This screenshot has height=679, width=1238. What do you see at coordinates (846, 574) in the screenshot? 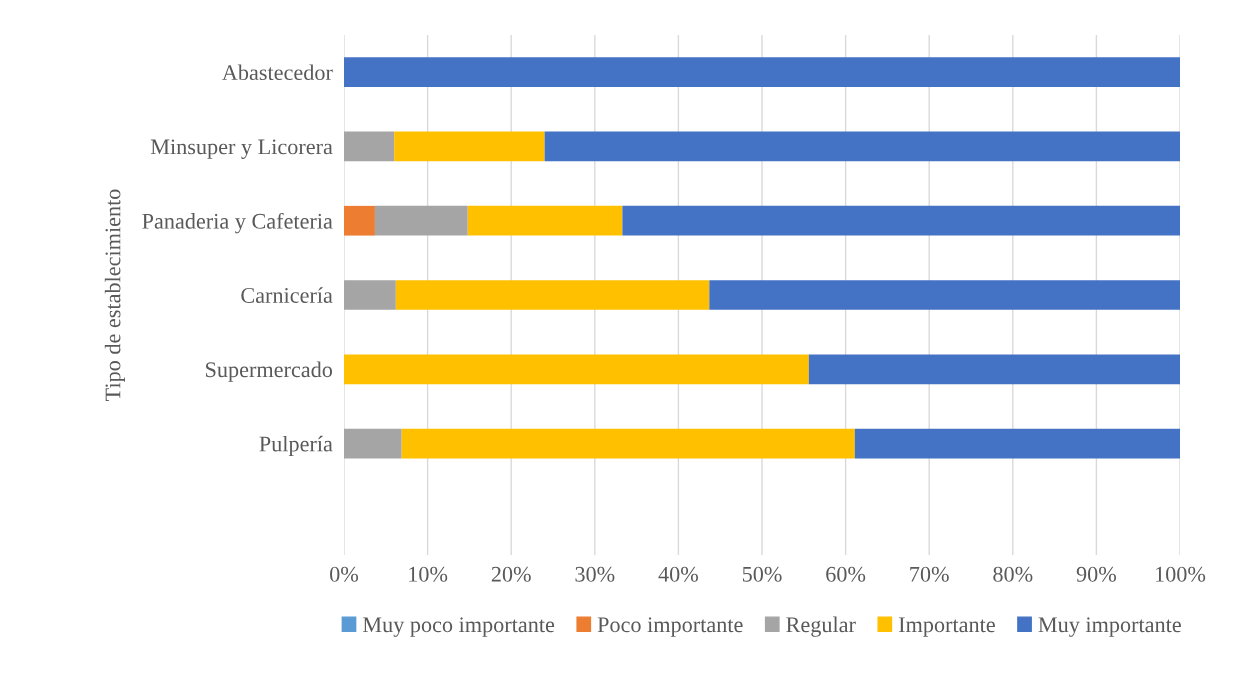
I see `x-tick-label: 60%` at bounding box center [846, 574].